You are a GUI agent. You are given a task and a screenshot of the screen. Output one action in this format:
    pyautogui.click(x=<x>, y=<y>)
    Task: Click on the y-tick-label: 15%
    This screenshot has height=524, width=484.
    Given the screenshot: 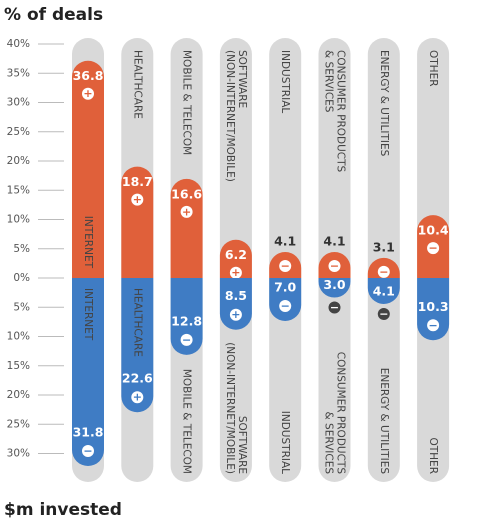 What is the action you would take?
    pyautogui.click(x=18, y=366)
    